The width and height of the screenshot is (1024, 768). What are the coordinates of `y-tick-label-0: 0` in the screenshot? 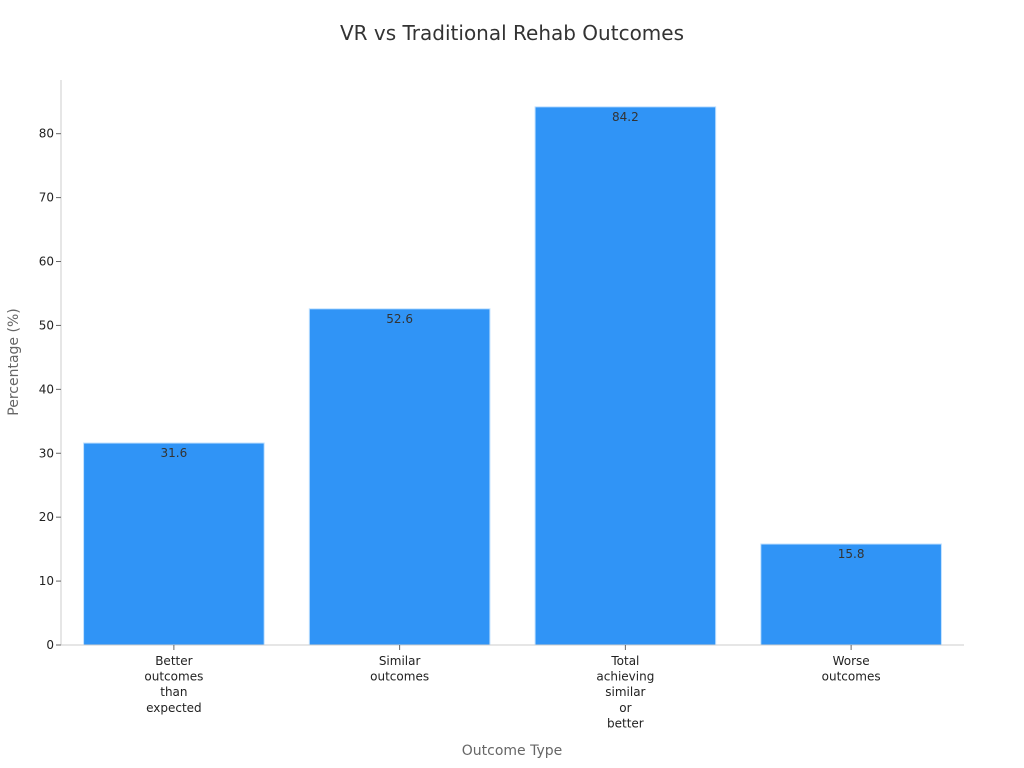 It's located at (50, 645).